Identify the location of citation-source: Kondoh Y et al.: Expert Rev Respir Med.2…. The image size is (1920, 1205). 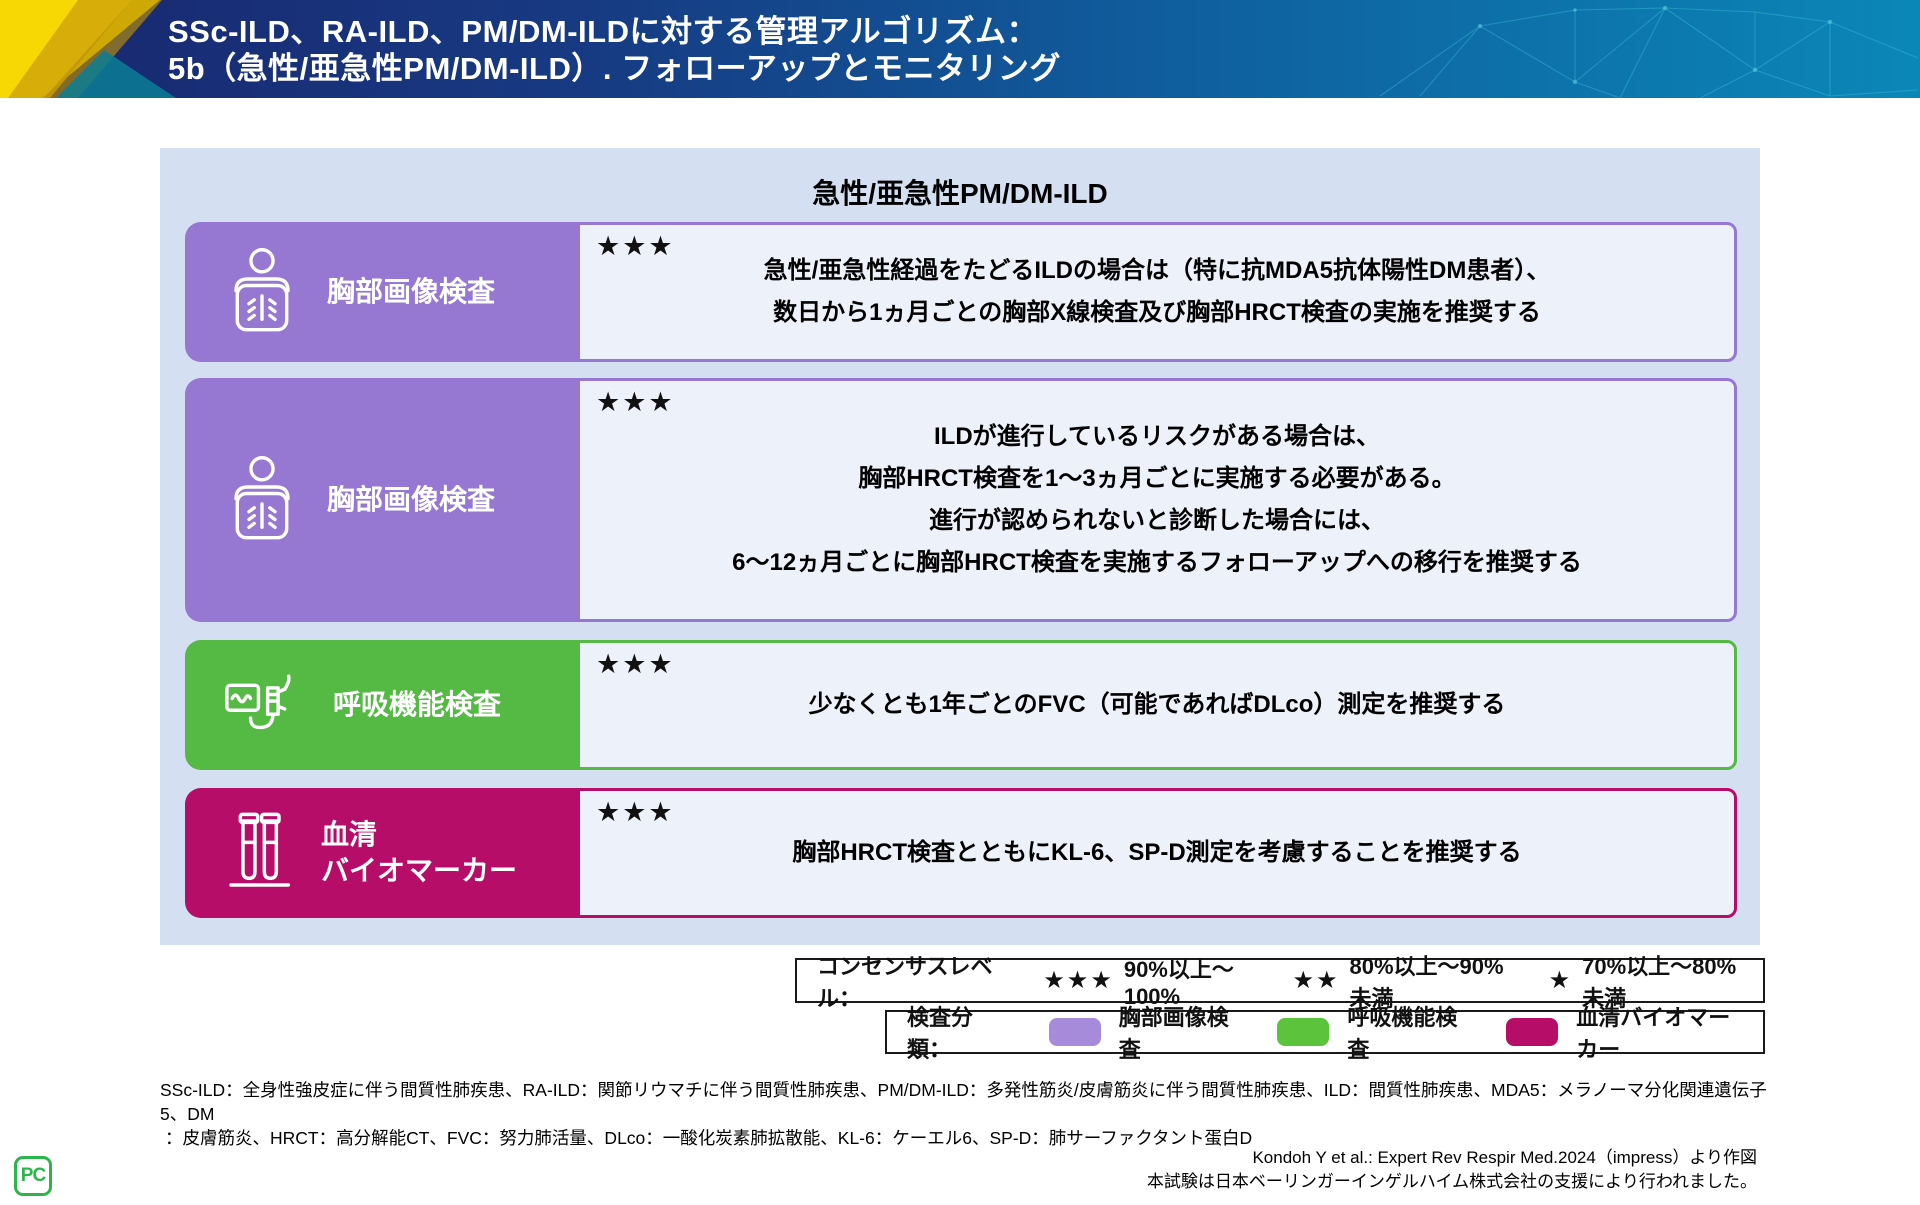
(1504, 1157).